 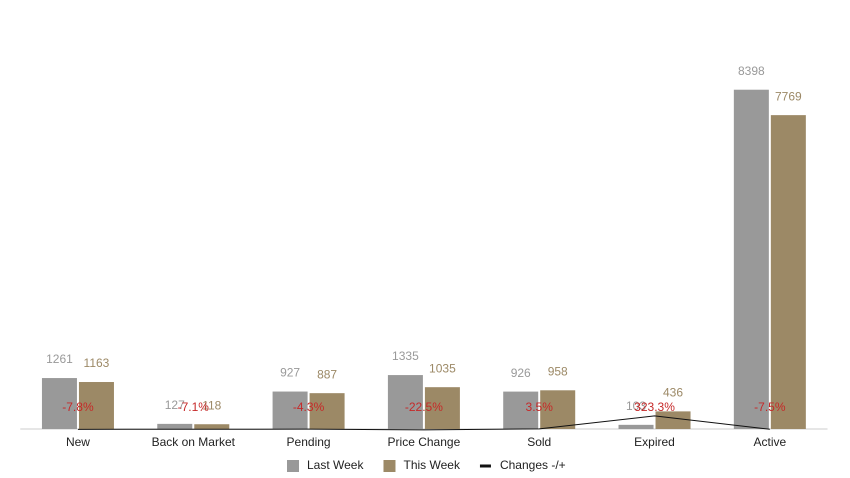 I want to click on legend-label: Last Week, so click(x=335, y=465).